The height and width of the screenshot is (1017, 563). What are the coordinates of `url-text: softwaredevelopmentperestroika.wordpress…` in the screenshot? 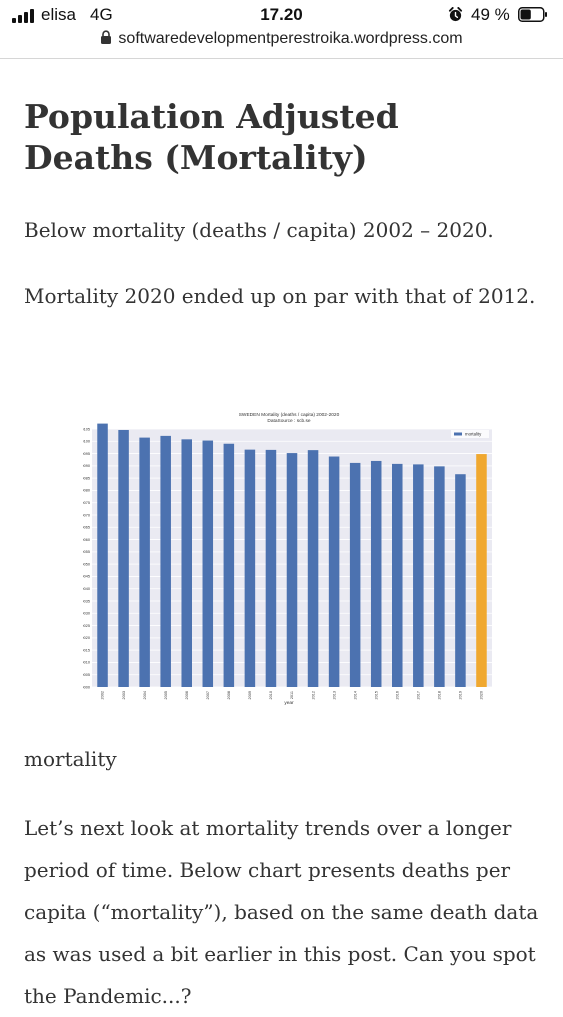 It's located at (290, 38).